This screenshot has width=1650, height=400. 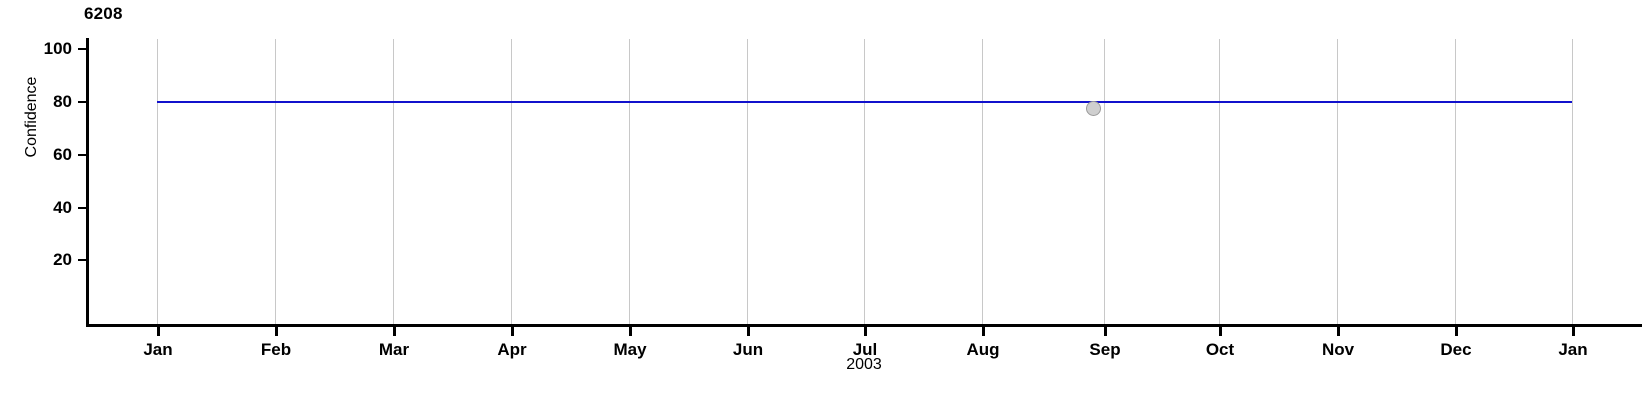 What do you see at coordinates (62, 154) in the screenshot?
I see `y-tick-label: 60` at bounding box center [62, 154].